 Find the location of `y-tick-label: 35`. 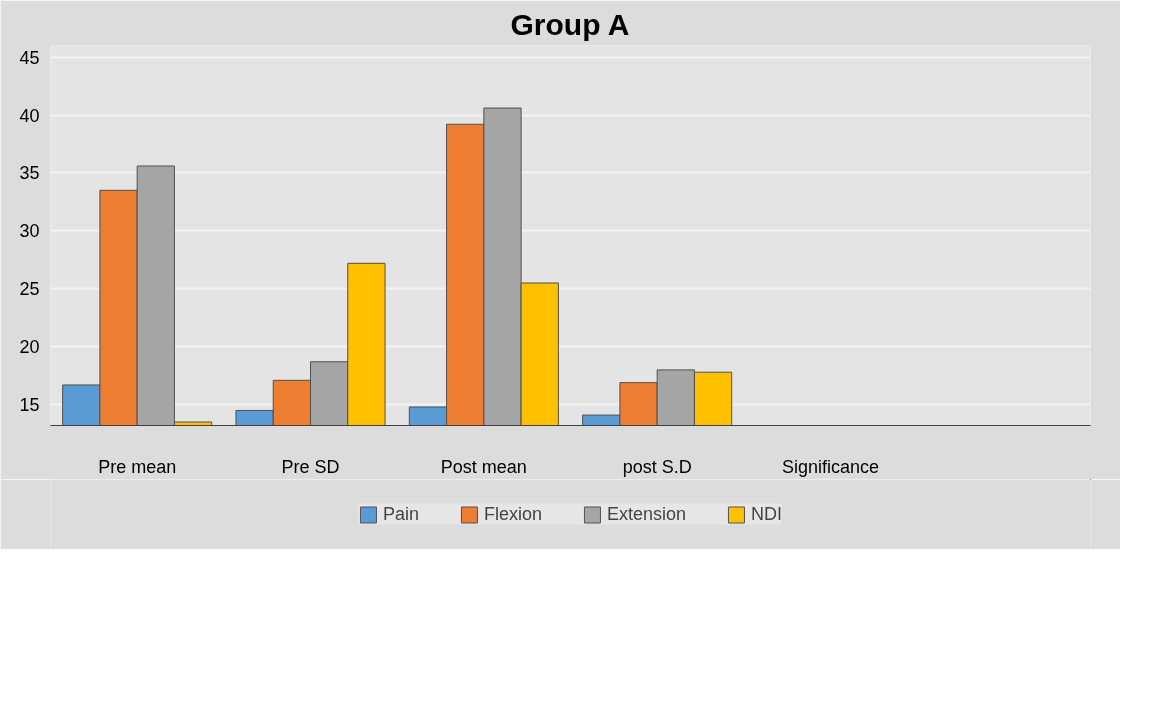

y-tick-label: 35 is located at coordinates (29, 173).